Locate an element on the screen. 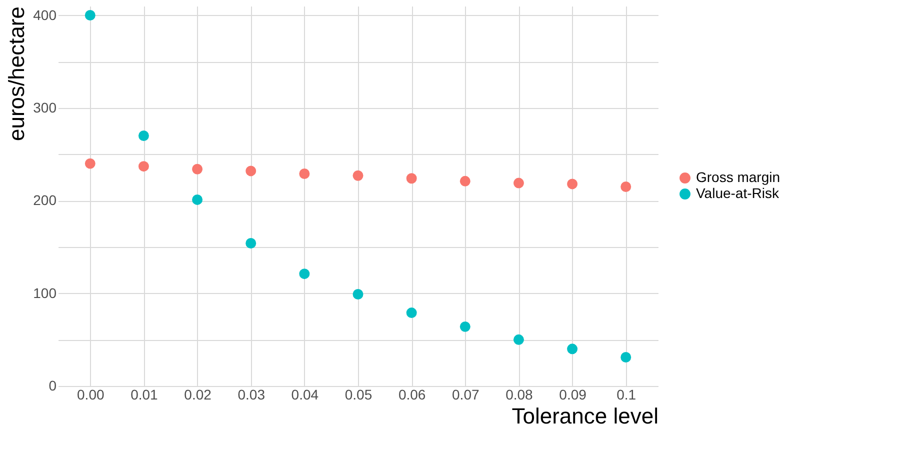  y-tick-label: 400 is located at coordinates (45, 14).